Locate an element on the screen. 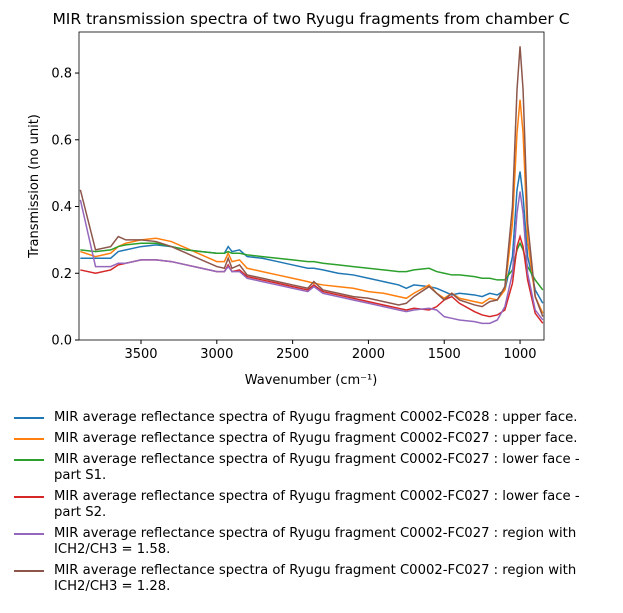  x-tick-label: 2000 is located at coordinates (368, 354).